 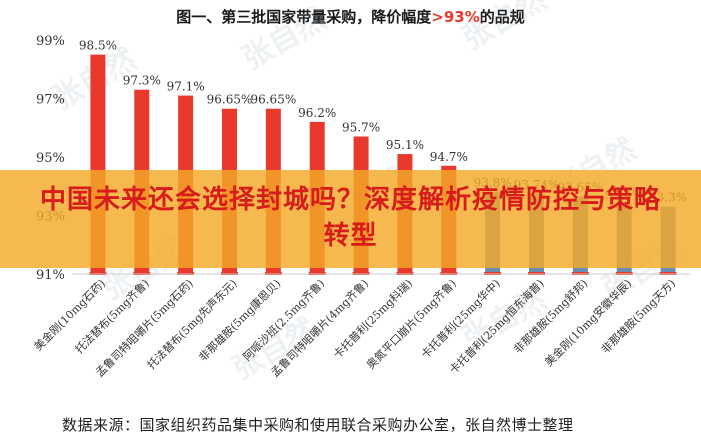 I want to click on x-category-label: 奥氮平口崩片(5mg齐鲁), so click(x=411, y=324).